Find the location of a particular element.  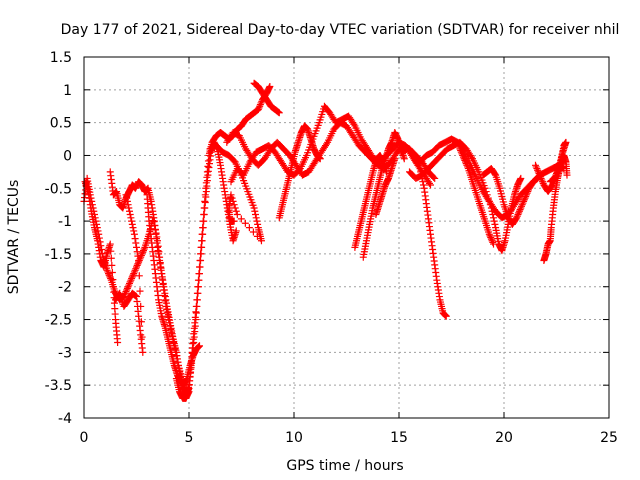

y-tick-label: -0.5 is located at coordinates (58, 189).